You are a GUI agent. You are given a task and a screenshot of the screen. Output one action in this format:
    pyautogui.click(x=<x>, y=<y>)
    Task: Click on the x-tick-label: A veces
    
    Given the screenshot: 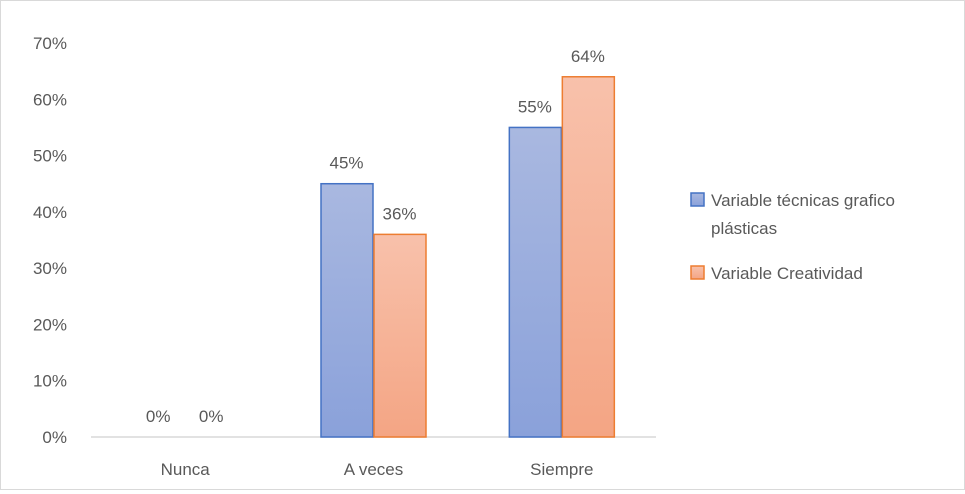 What is the action you would take?
    pyautogui.click(x=374, y=469)
    